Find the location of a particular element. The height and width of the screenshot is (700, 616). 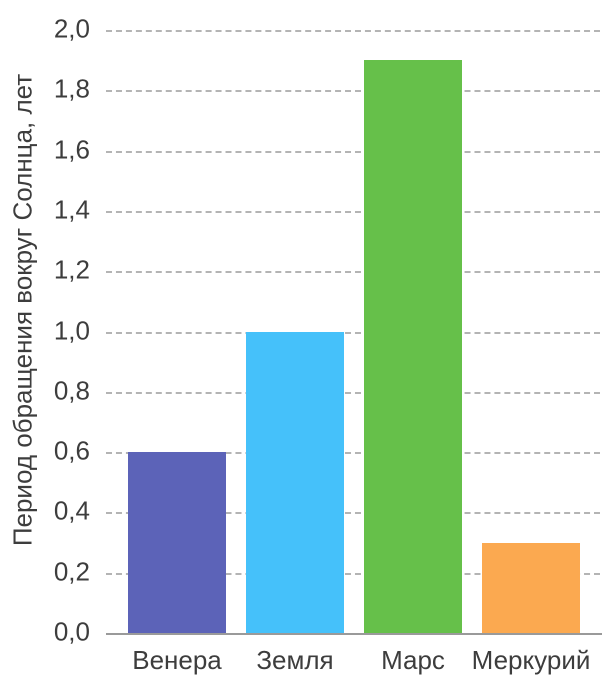

x-tick-label: Марс is located at coordinates (413, 660).